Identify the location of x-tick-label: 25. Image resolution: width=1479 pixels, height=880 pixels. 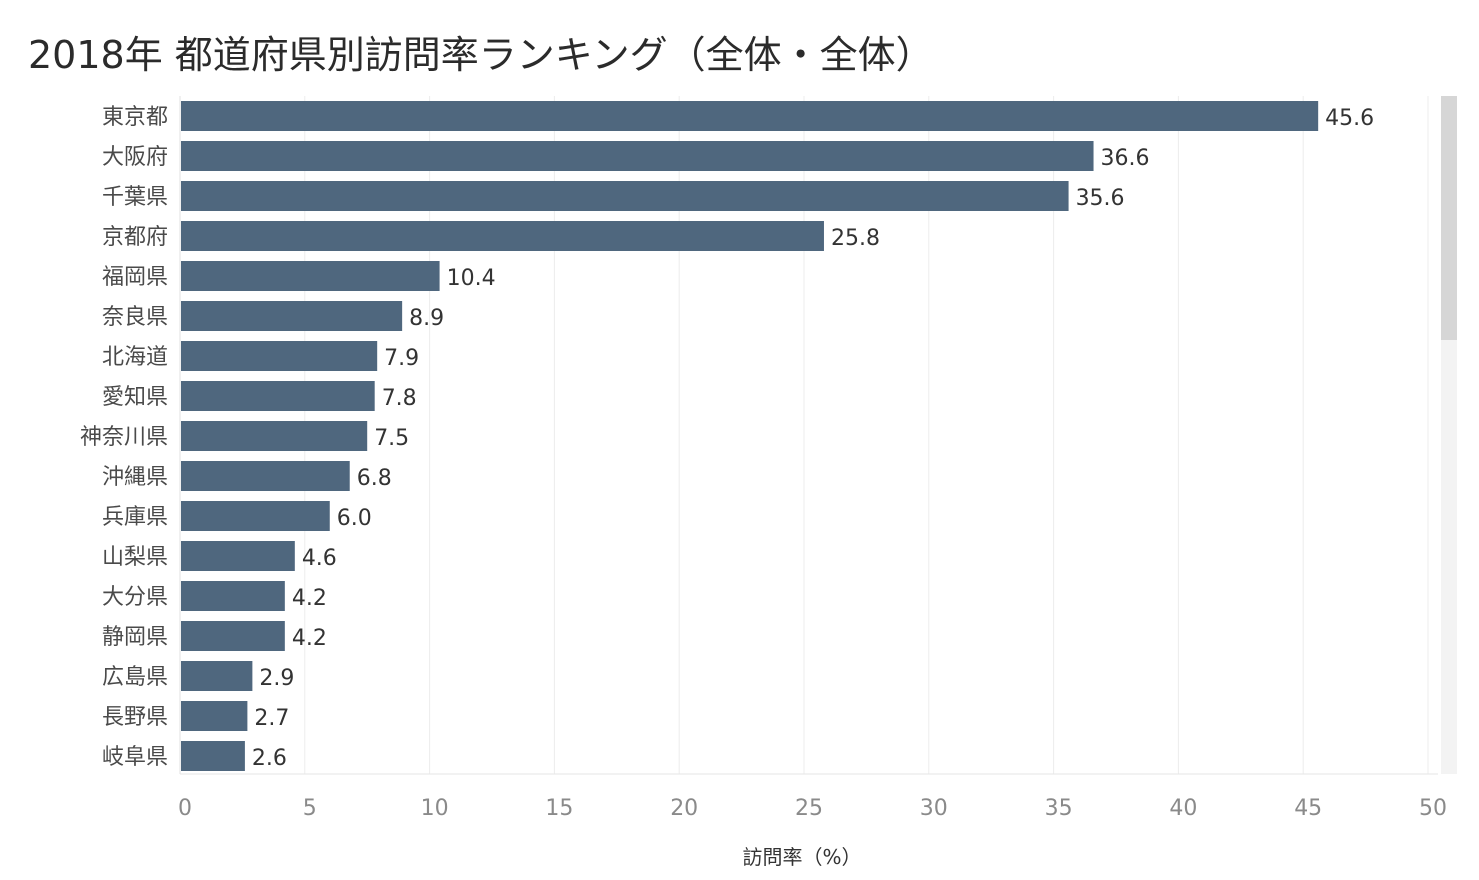
(809, 808).